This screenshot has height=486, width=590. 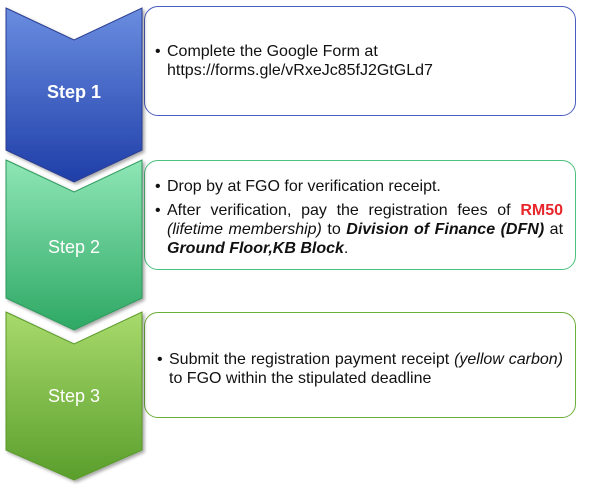 I want to click on step-3-label: Step 3, so click(x=74, y=396).